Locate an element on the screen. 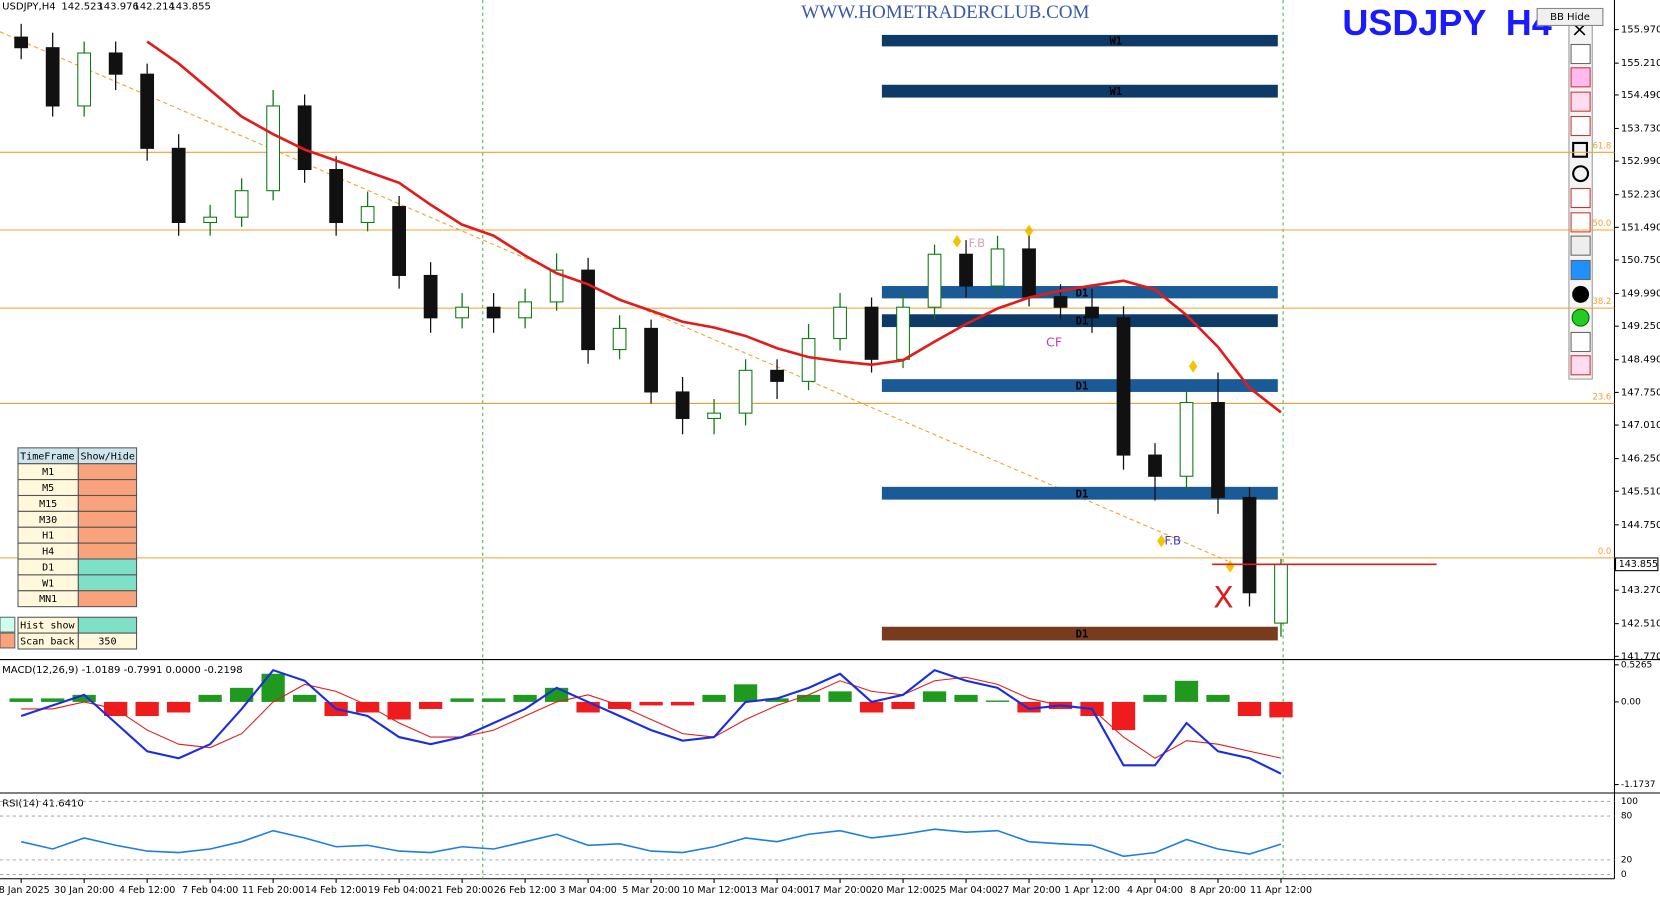 Image resolution: width=1660 pixels, height=901 pixels. y-tick-label: 155.970 is located at coordinates (1640, 30).